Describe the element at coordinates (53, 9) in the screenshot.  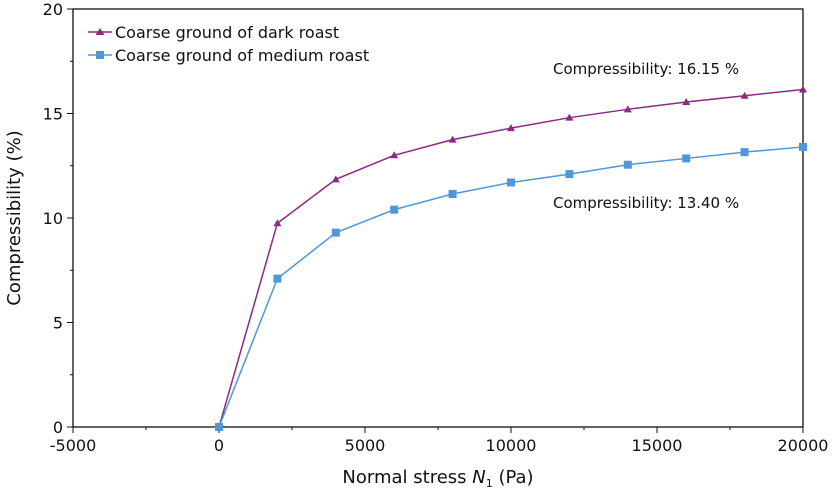
I see `y-tick-label: 20` at that location.